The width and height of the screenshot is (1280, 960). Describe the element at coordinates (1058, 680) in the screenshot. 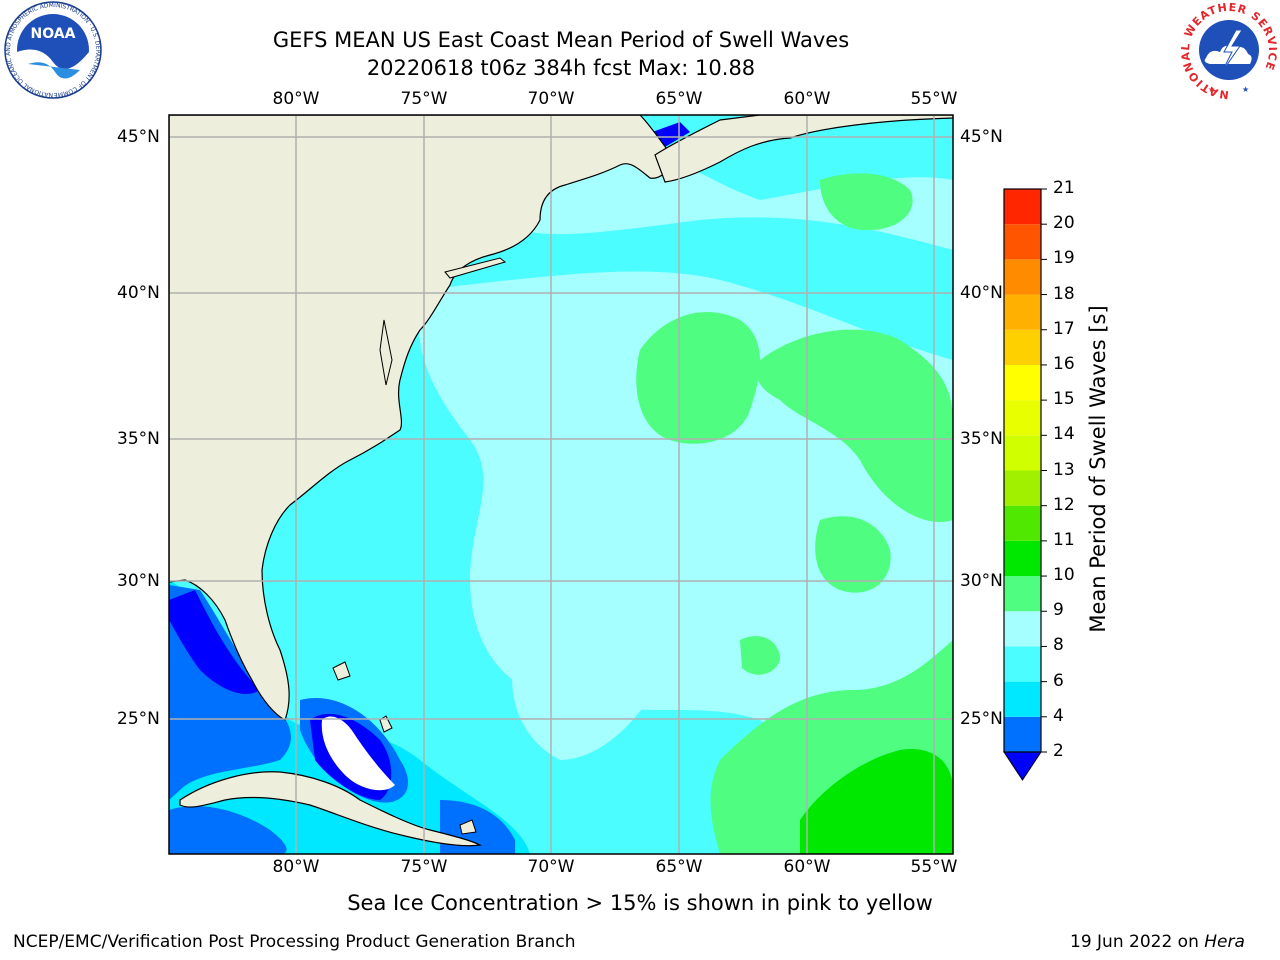

I see `colorbar-tick-label: 6` at that location.